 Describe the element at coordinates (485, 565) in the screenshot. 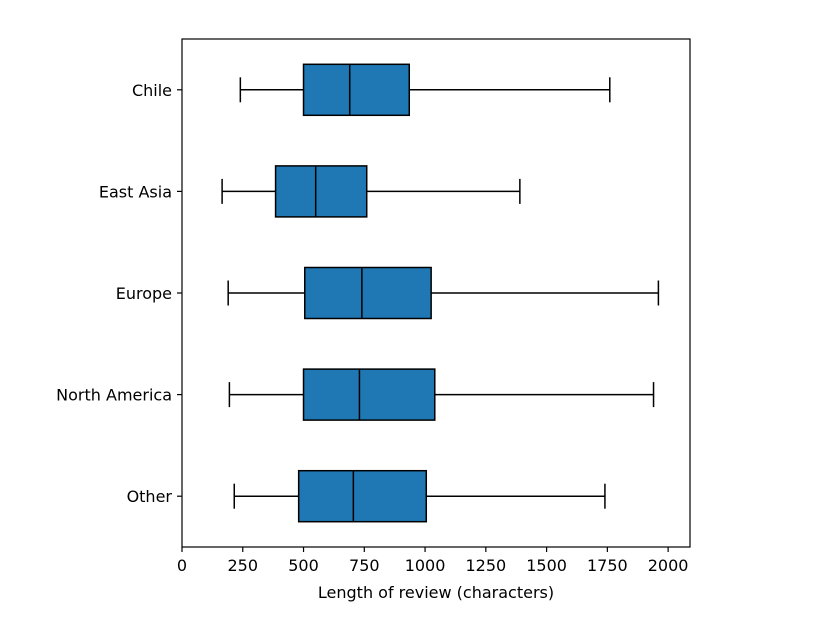

I see `x-tick-label: 1250` at that location.